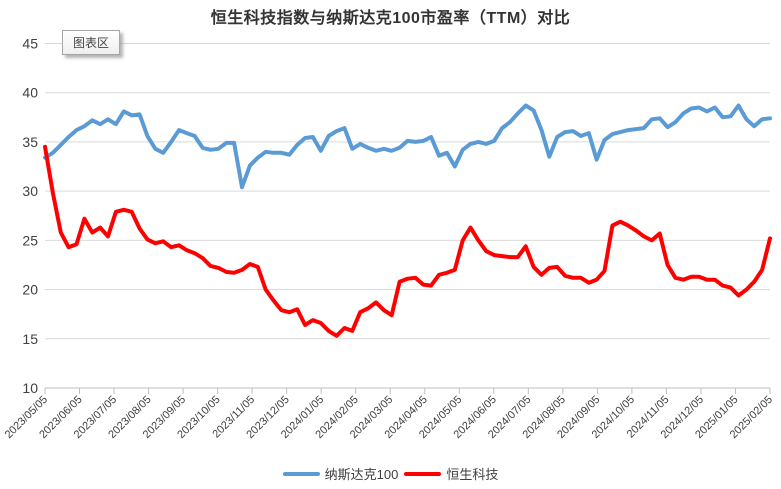 Image resolution: width=781 pixels, height=489 pixels. Describe the element at coordinates (301, 473) in the screenshot. I see `nasdaq100-legend-swatch` at that location.